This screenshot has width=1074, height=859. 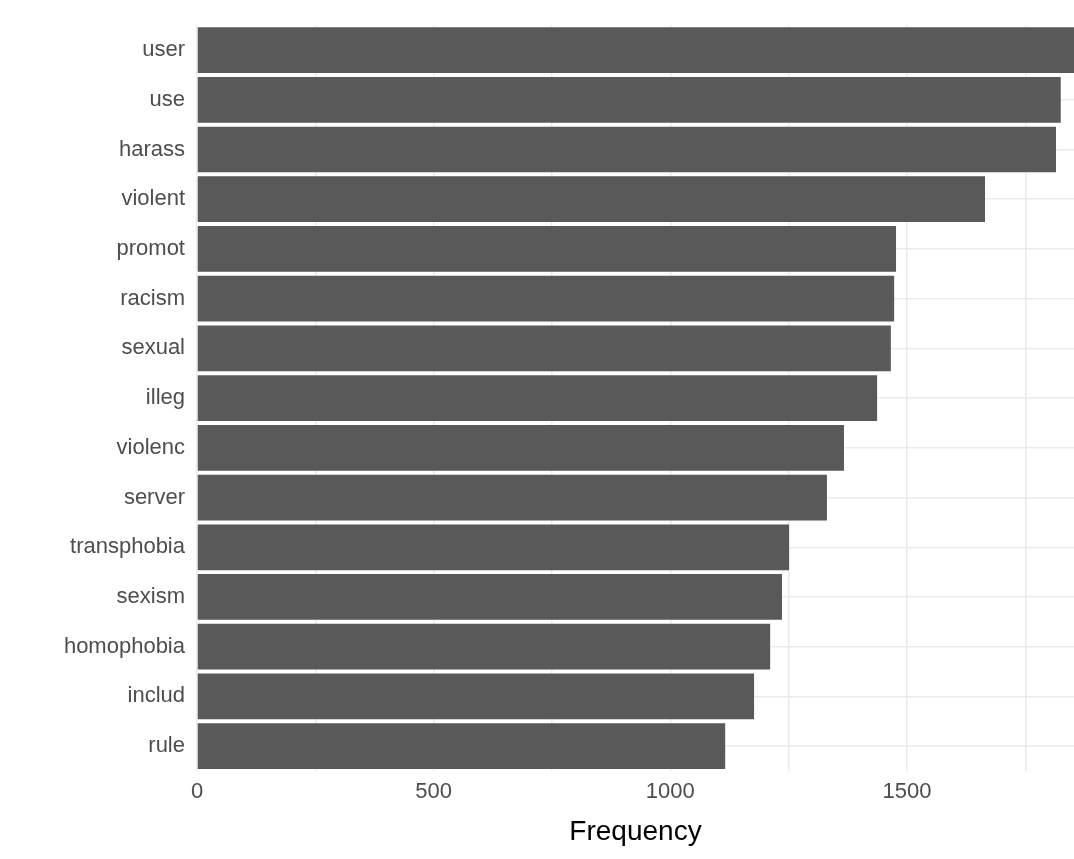 I want to click on x-tick-label: 500, so click(x=433, y=791).